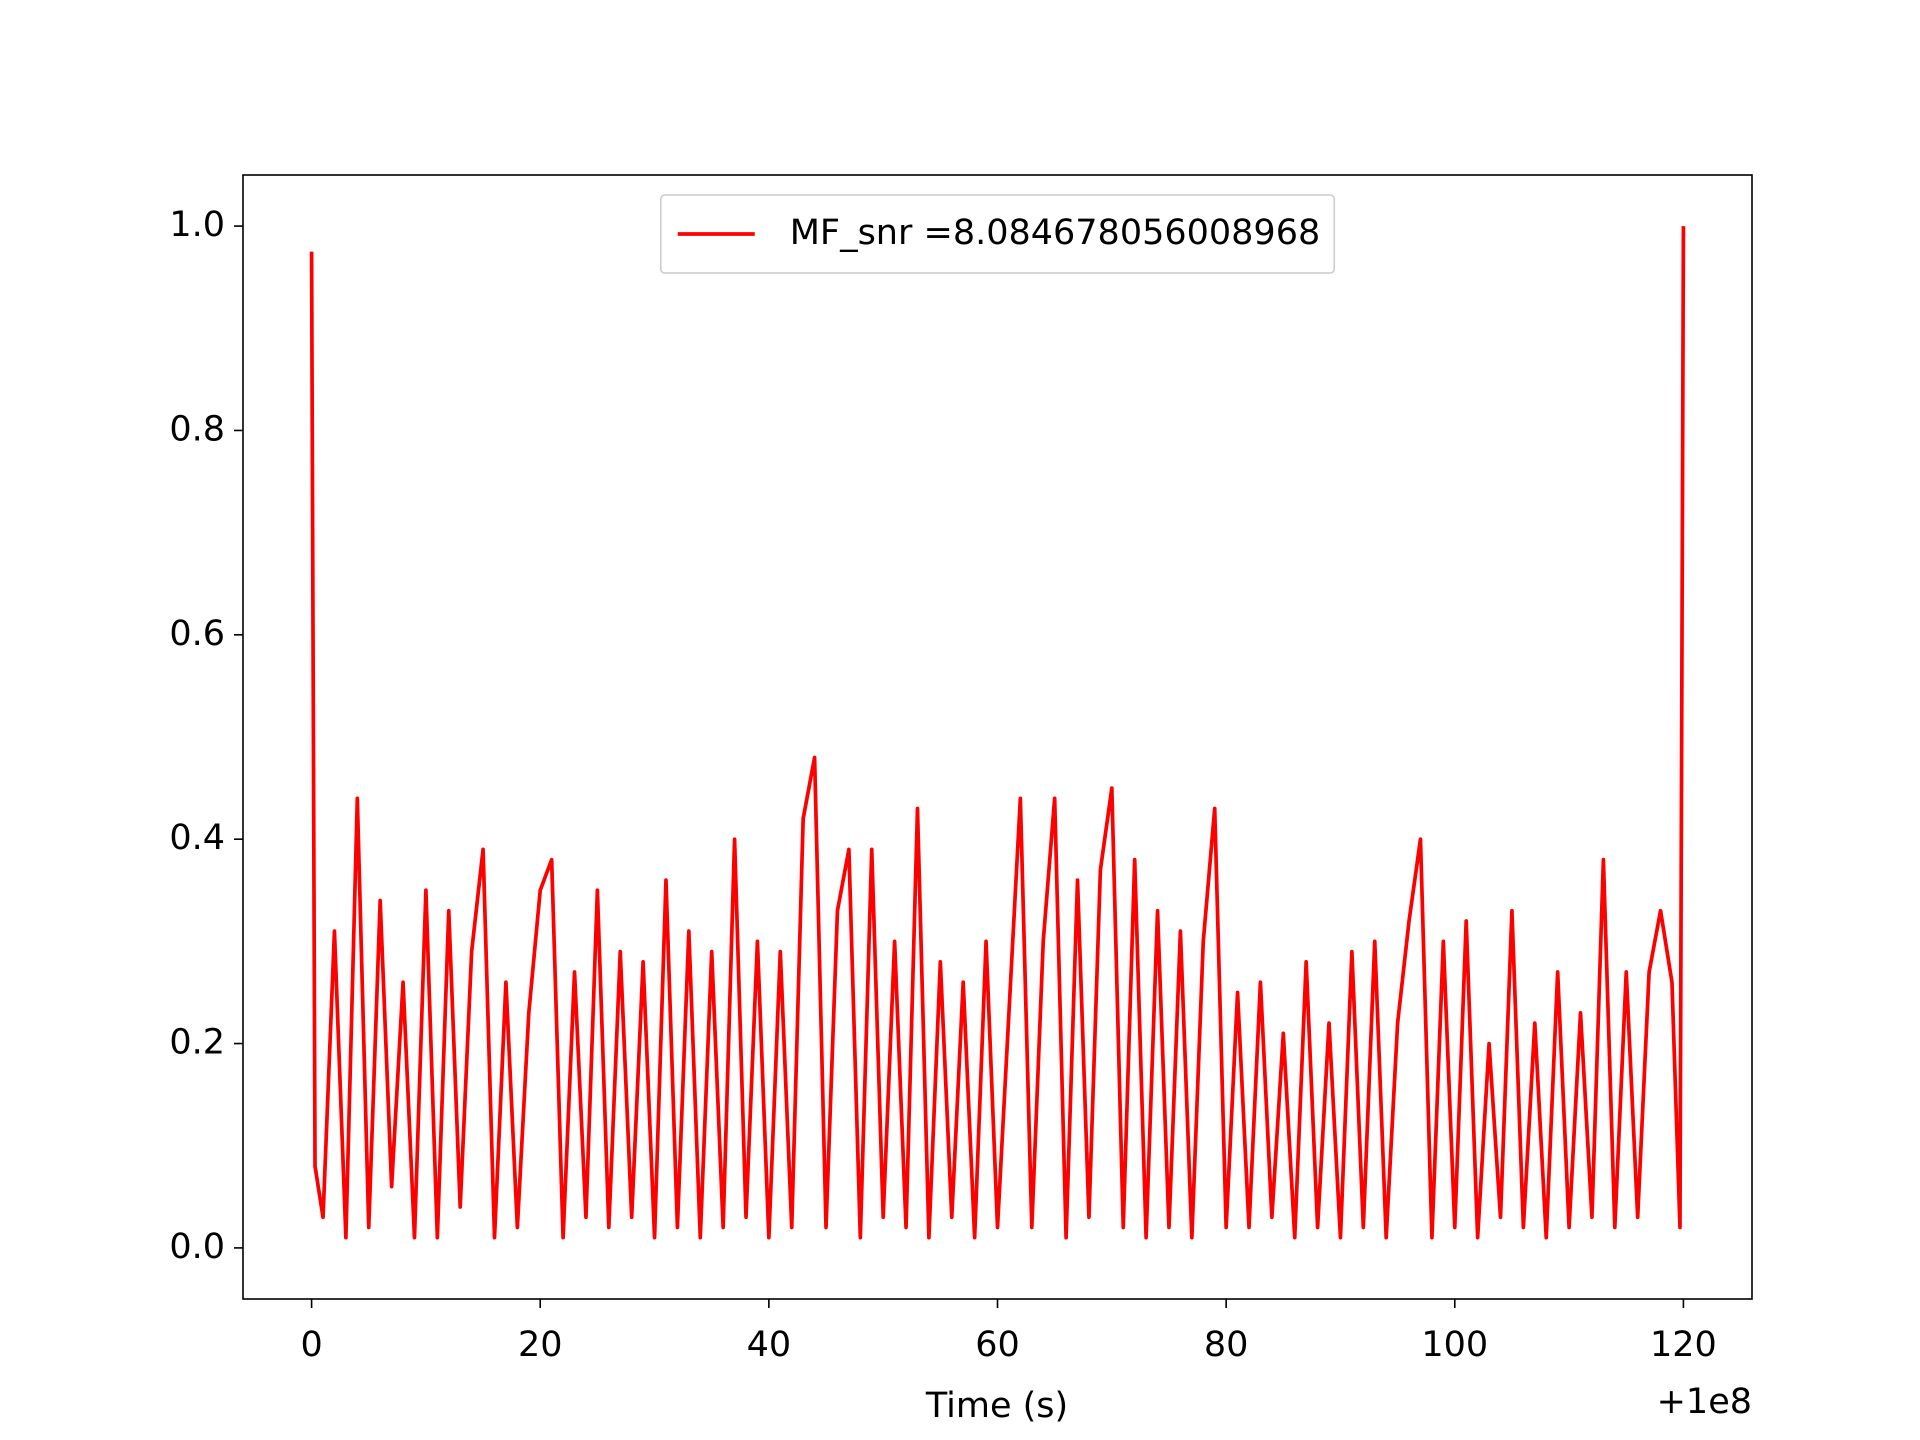  Describe the element at coordinates (1683, 1345) in the screenshot. I see `x-tick-label: 120` at that location.